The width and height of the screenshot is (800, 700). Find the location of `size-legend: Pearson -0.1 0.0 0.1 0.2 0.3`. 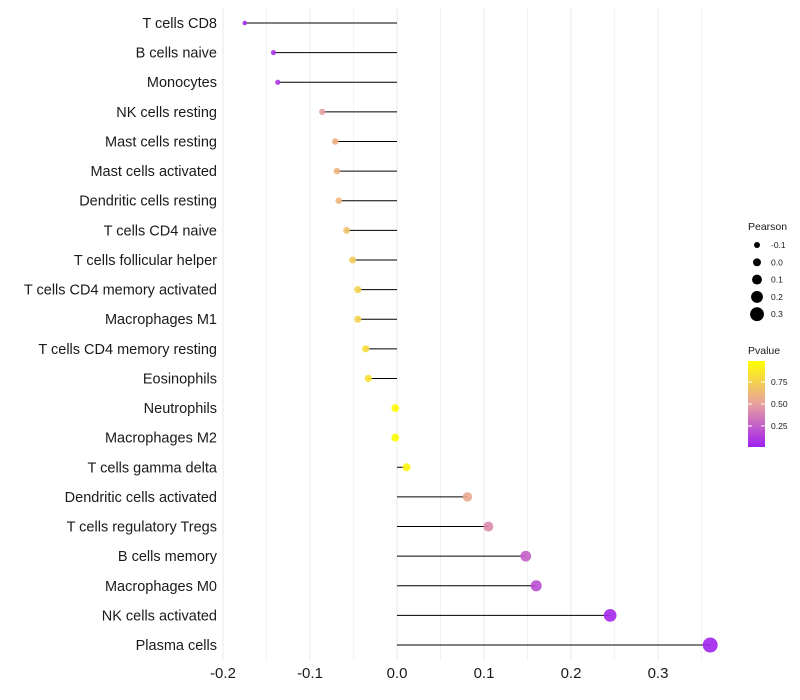

size-legend: Pearson -0.1 0.0 0.1 0.2 0.3 is located at coordinates (767, 271).